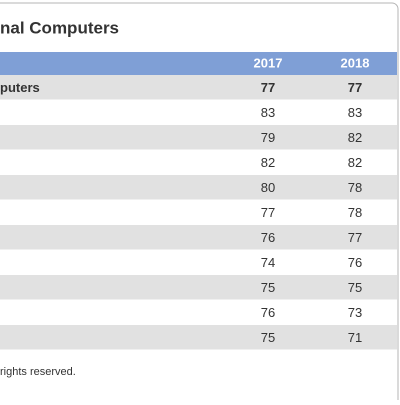 Image resolution: width=400 pixels, height=405 pixels. Describe the element at coordinates (20, 87) in the screenshot. I see `row-label: puters` at that location.